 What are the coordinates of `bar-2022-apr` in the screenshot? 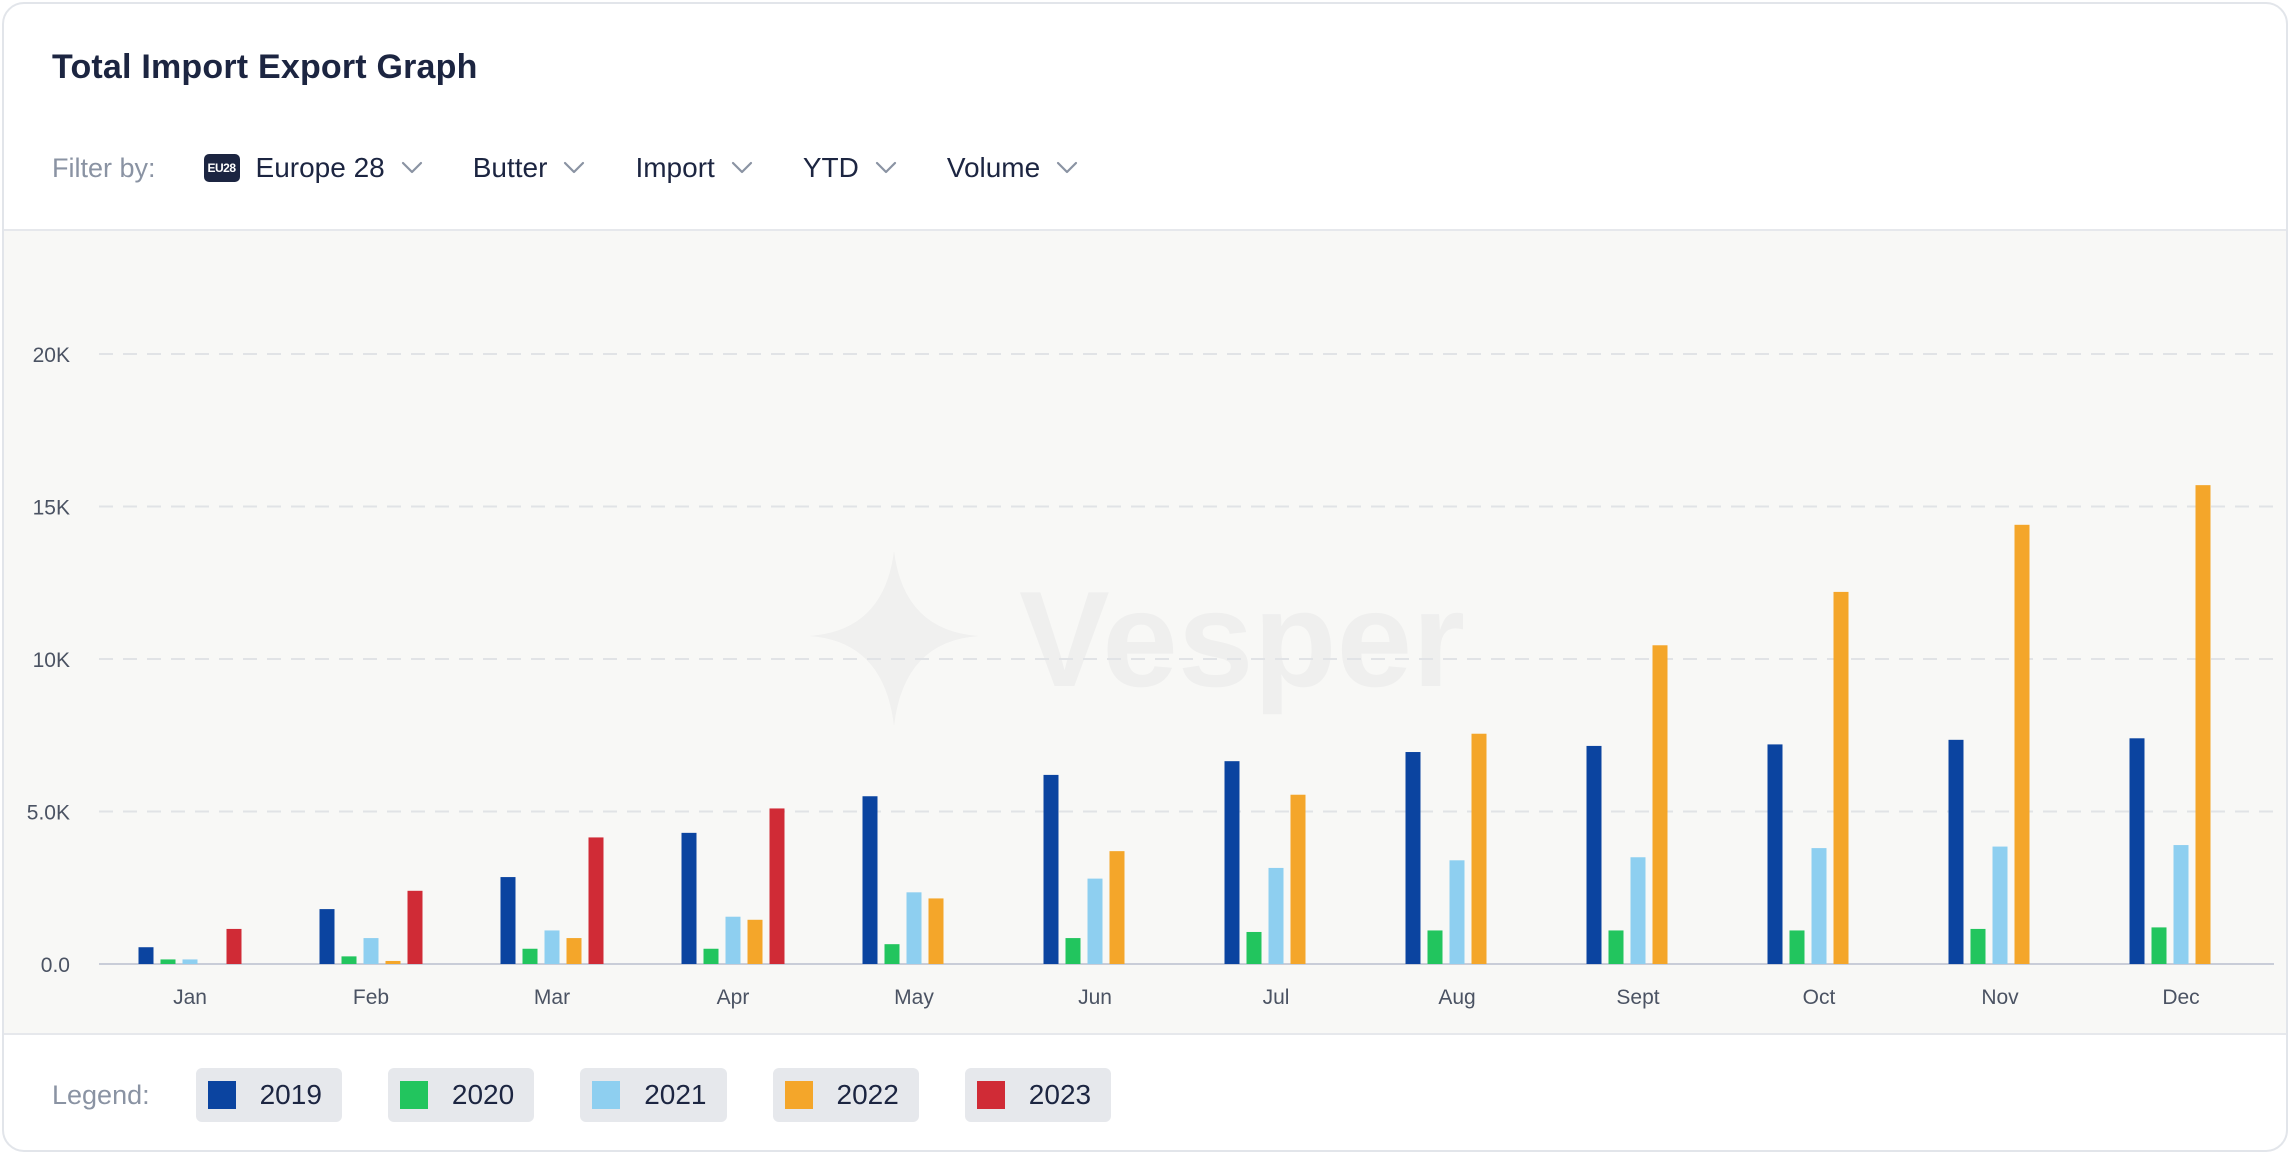 It's located at (755, 941).